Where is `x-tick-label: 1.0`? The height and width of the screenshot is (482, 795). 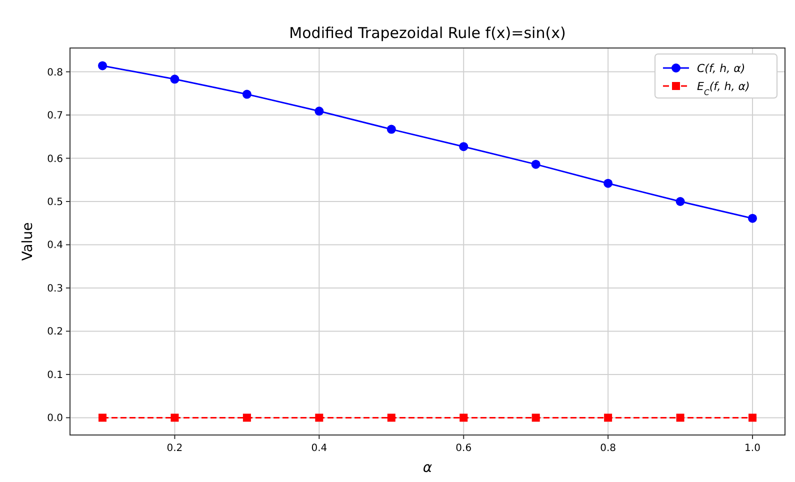 x-tick-label: 1.0 is located at coordinates (752, 448).